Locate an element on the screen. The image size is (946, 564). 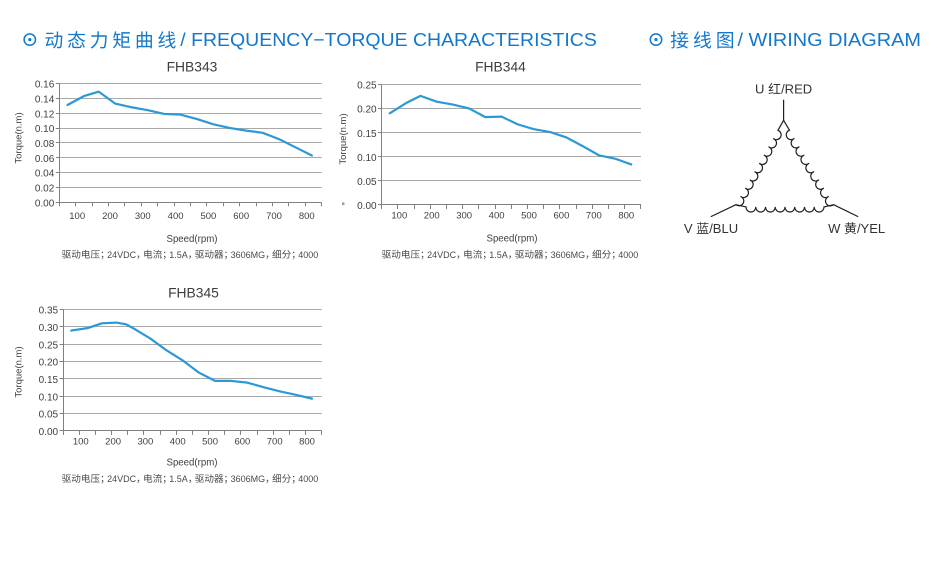
svg-text: FHB343 is located at coordinates (192, 67).